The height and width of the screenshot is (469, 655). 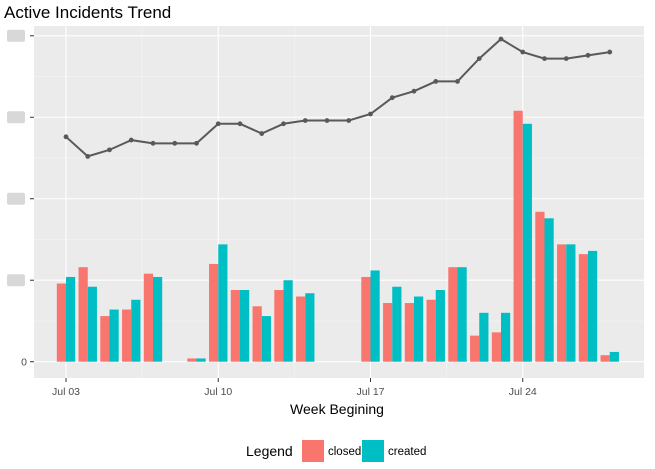 I want to click on x-tick-label: Jul 24, so click(x=523, y=392).